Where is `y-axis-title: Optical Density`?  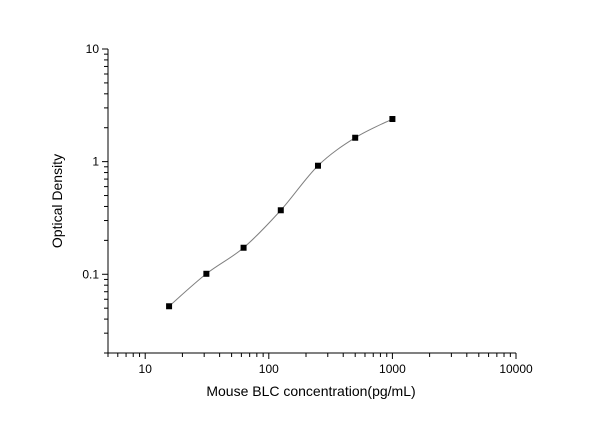 y-axis-title: Optical Density is located at coordinates (57, 201).